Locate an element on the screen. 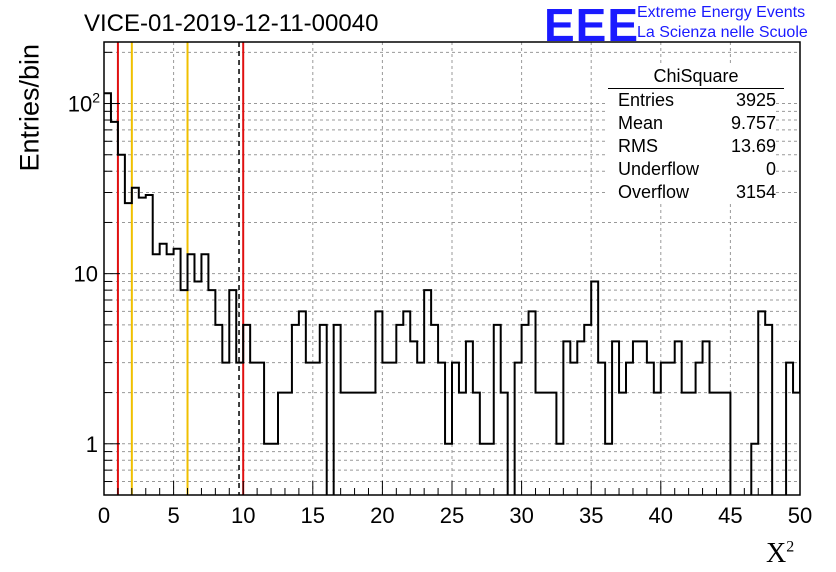  stats-title: ChiSquare is located at coordinates (696, 77).